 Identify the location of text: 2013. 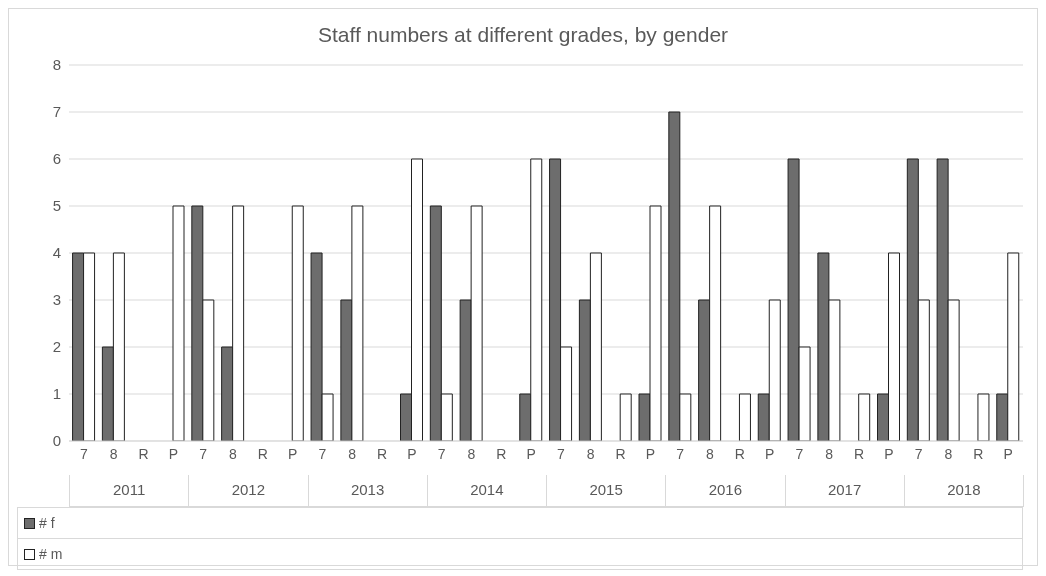
(368, 491).